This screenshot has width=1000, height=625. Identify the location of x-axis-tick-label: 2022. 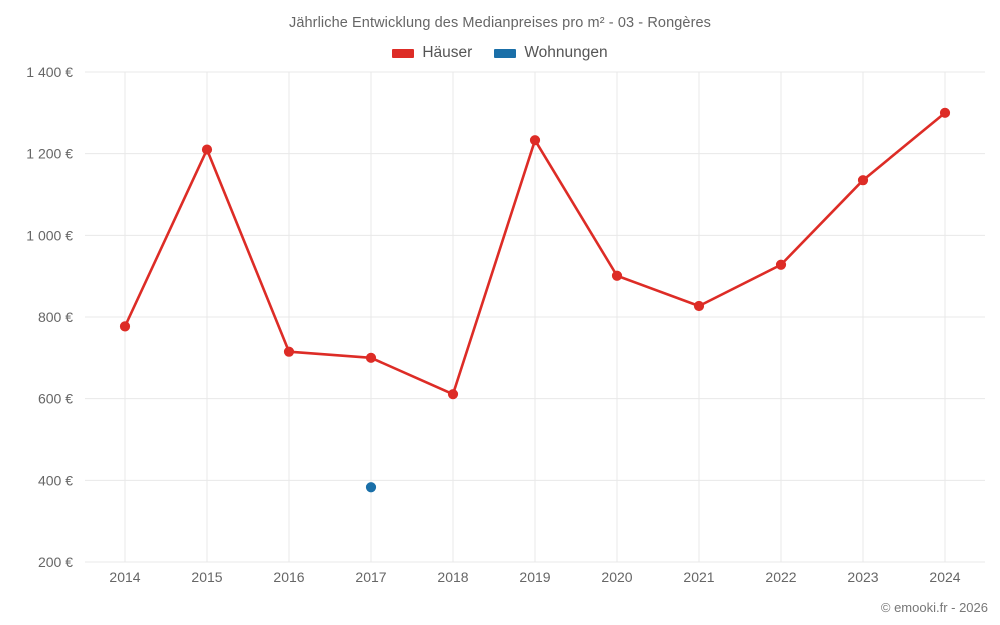
(780, 577).